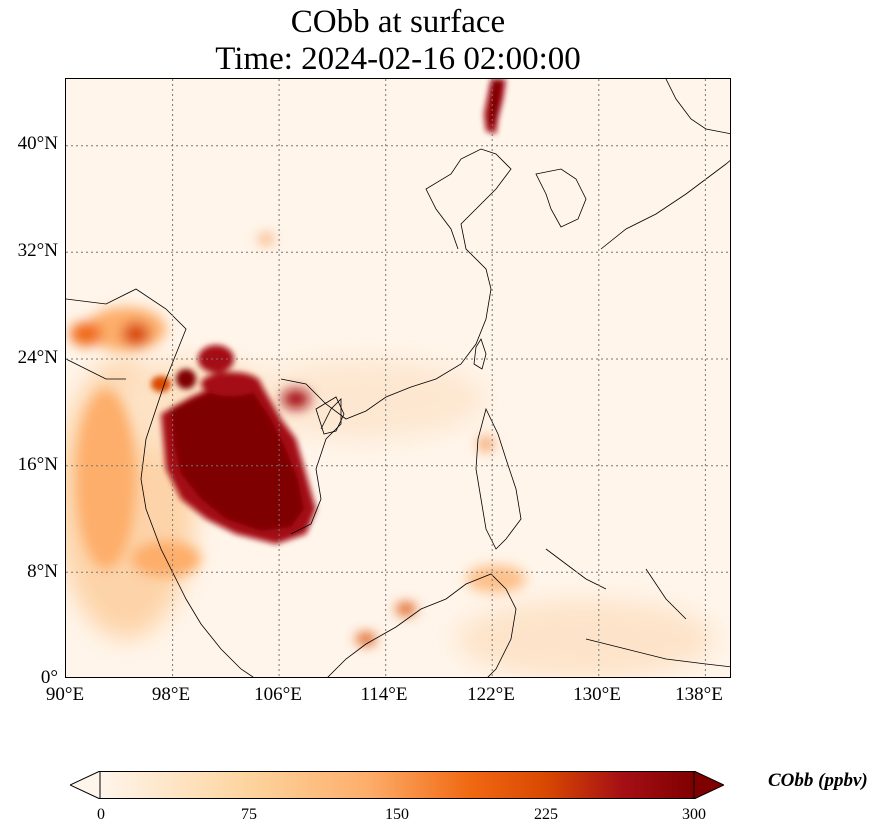 The width and height of the screenshot is (887, 836). I want to click on lon-tick-label: 114°E, so click(384, 694).